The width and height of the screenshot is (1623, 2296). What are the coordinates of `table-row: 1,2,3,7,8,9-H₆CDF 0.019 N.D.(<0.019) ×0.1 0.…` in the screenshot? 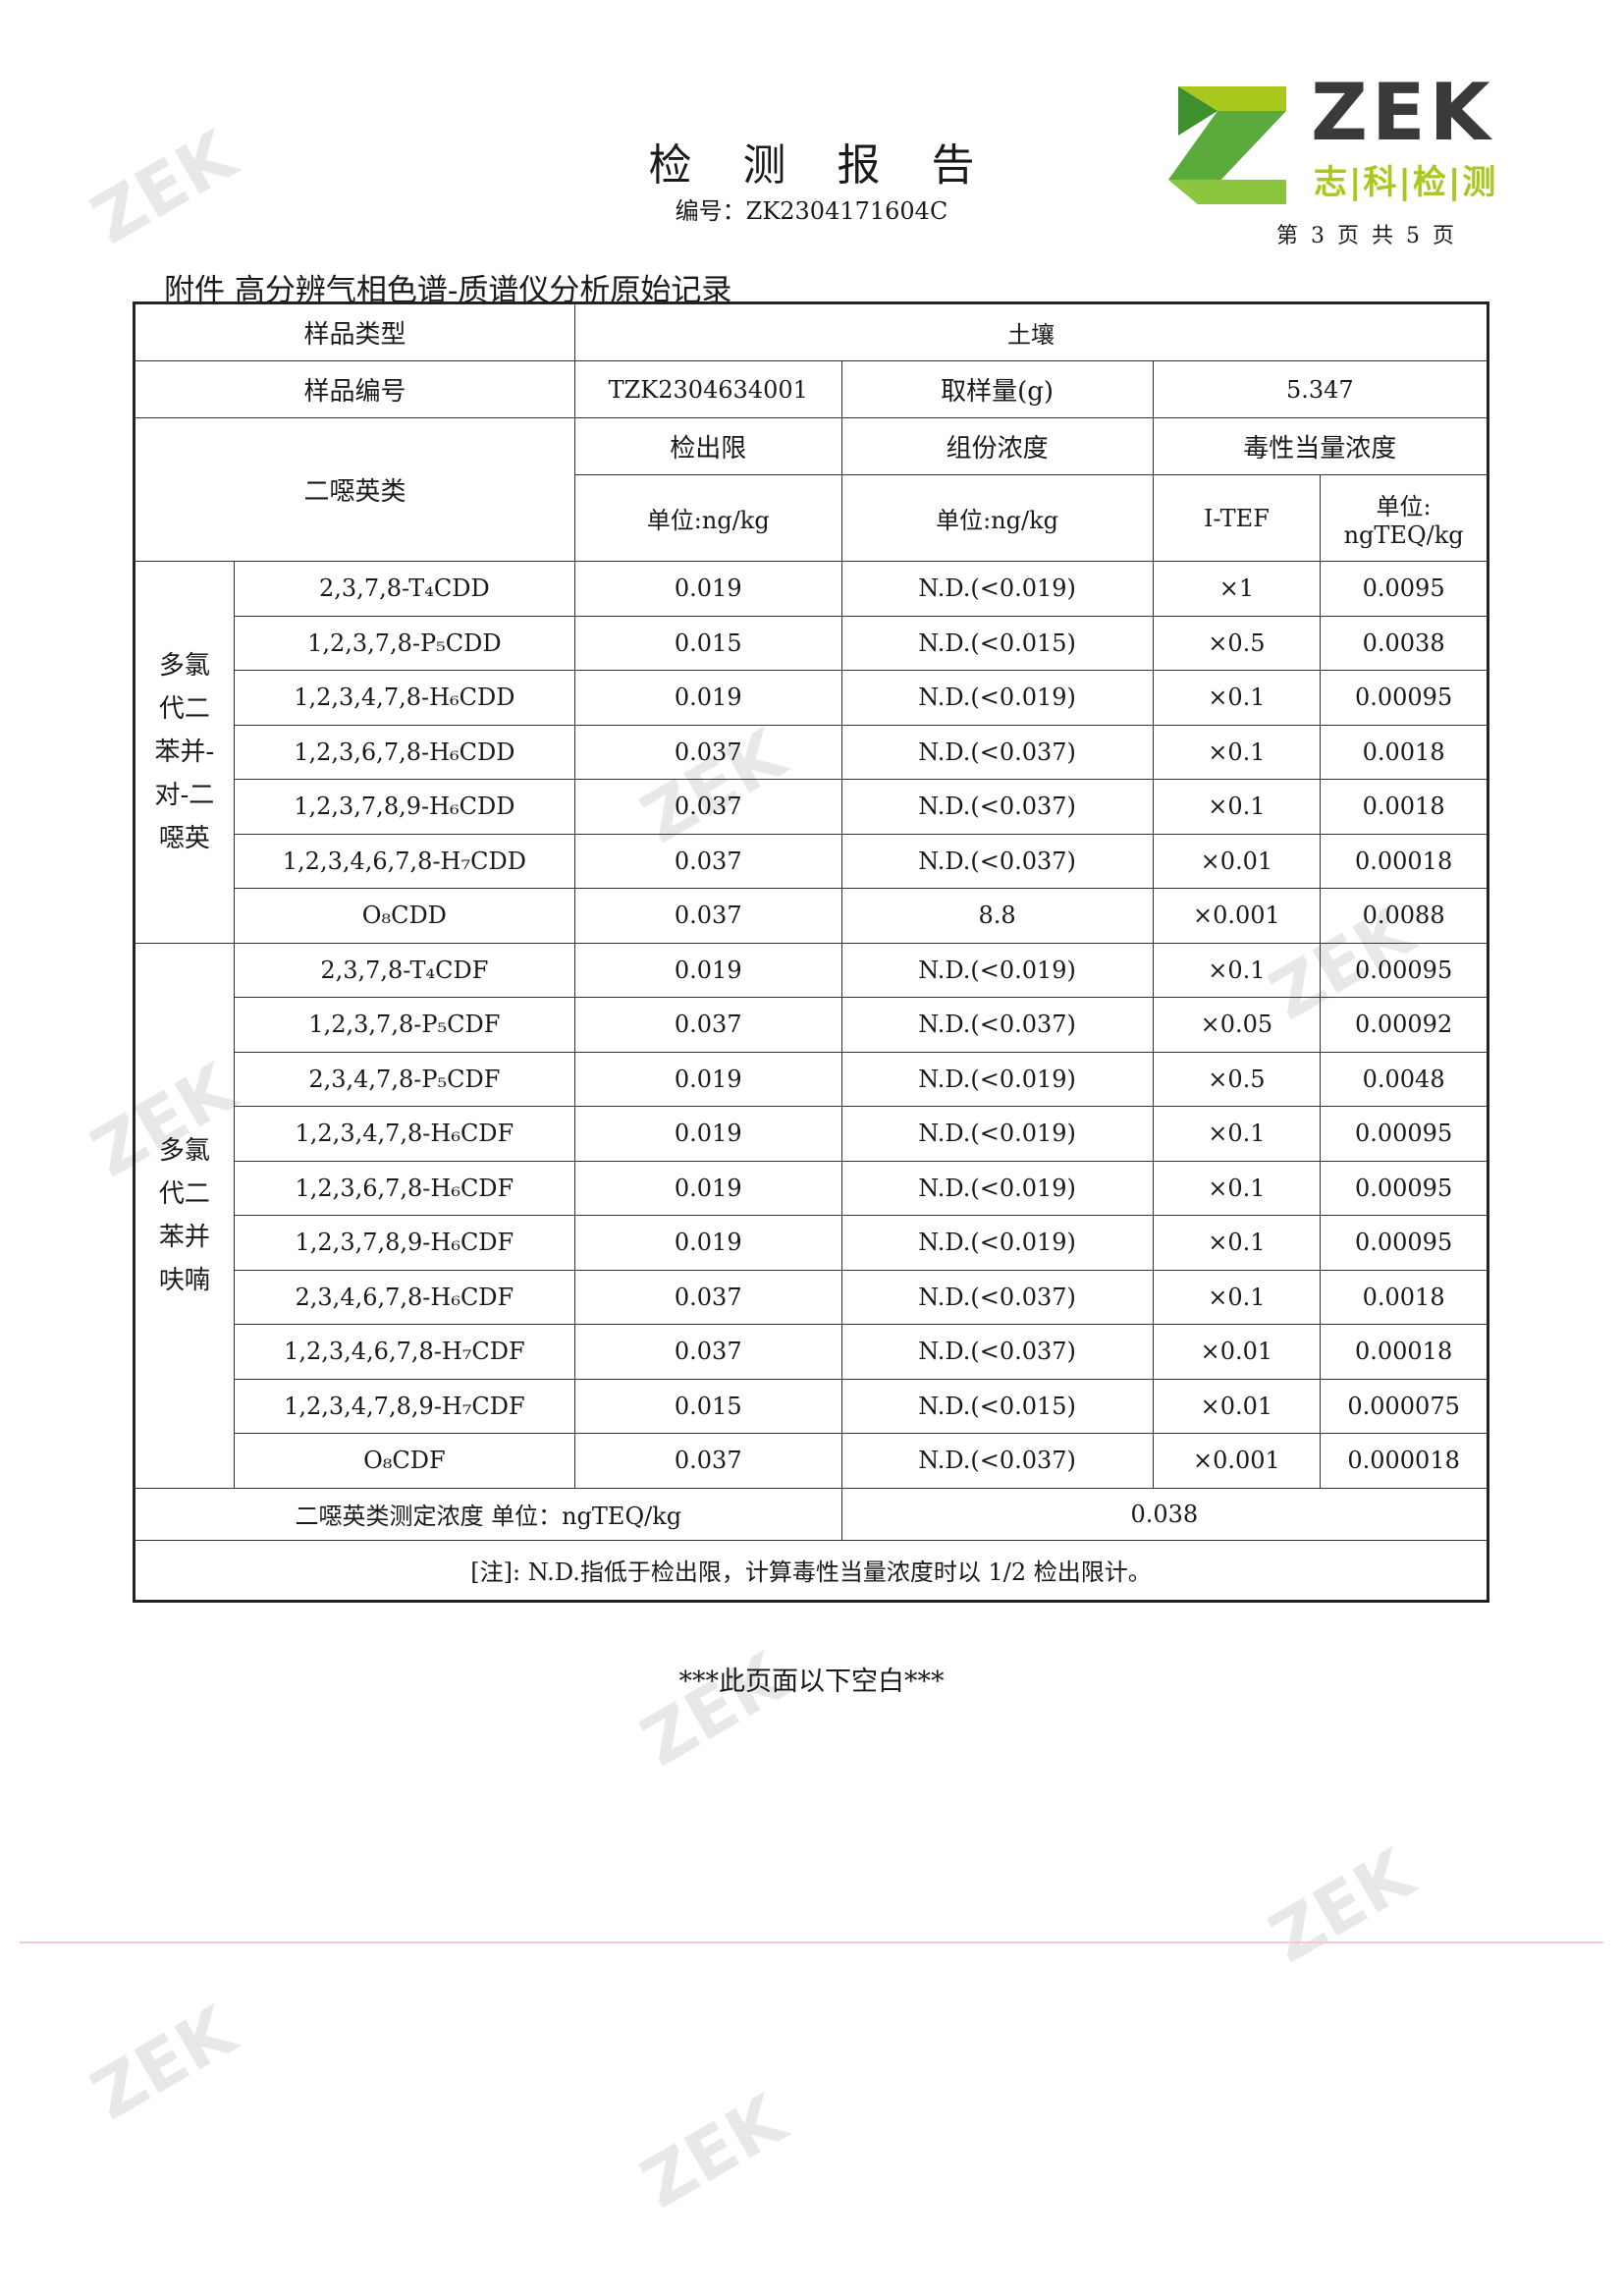 It's located at (811, 1243).